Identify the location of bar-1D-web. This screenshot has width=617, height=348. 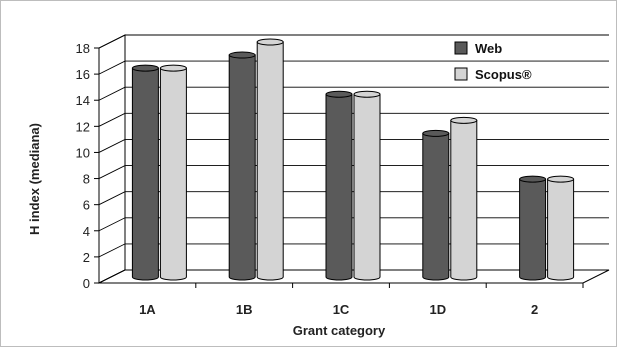
(436, 205).